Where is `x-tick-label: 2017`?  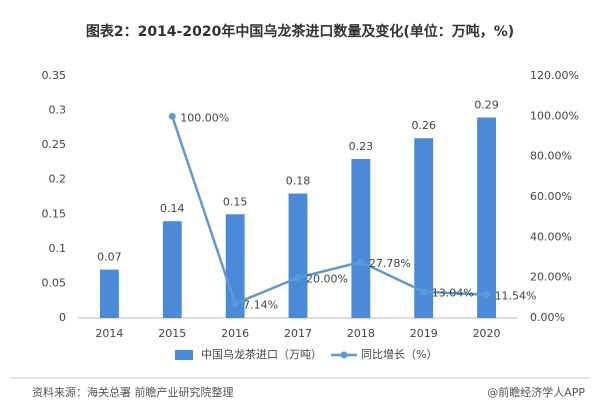
x-tick-label: 2017 is located at coordinates (298, 333).